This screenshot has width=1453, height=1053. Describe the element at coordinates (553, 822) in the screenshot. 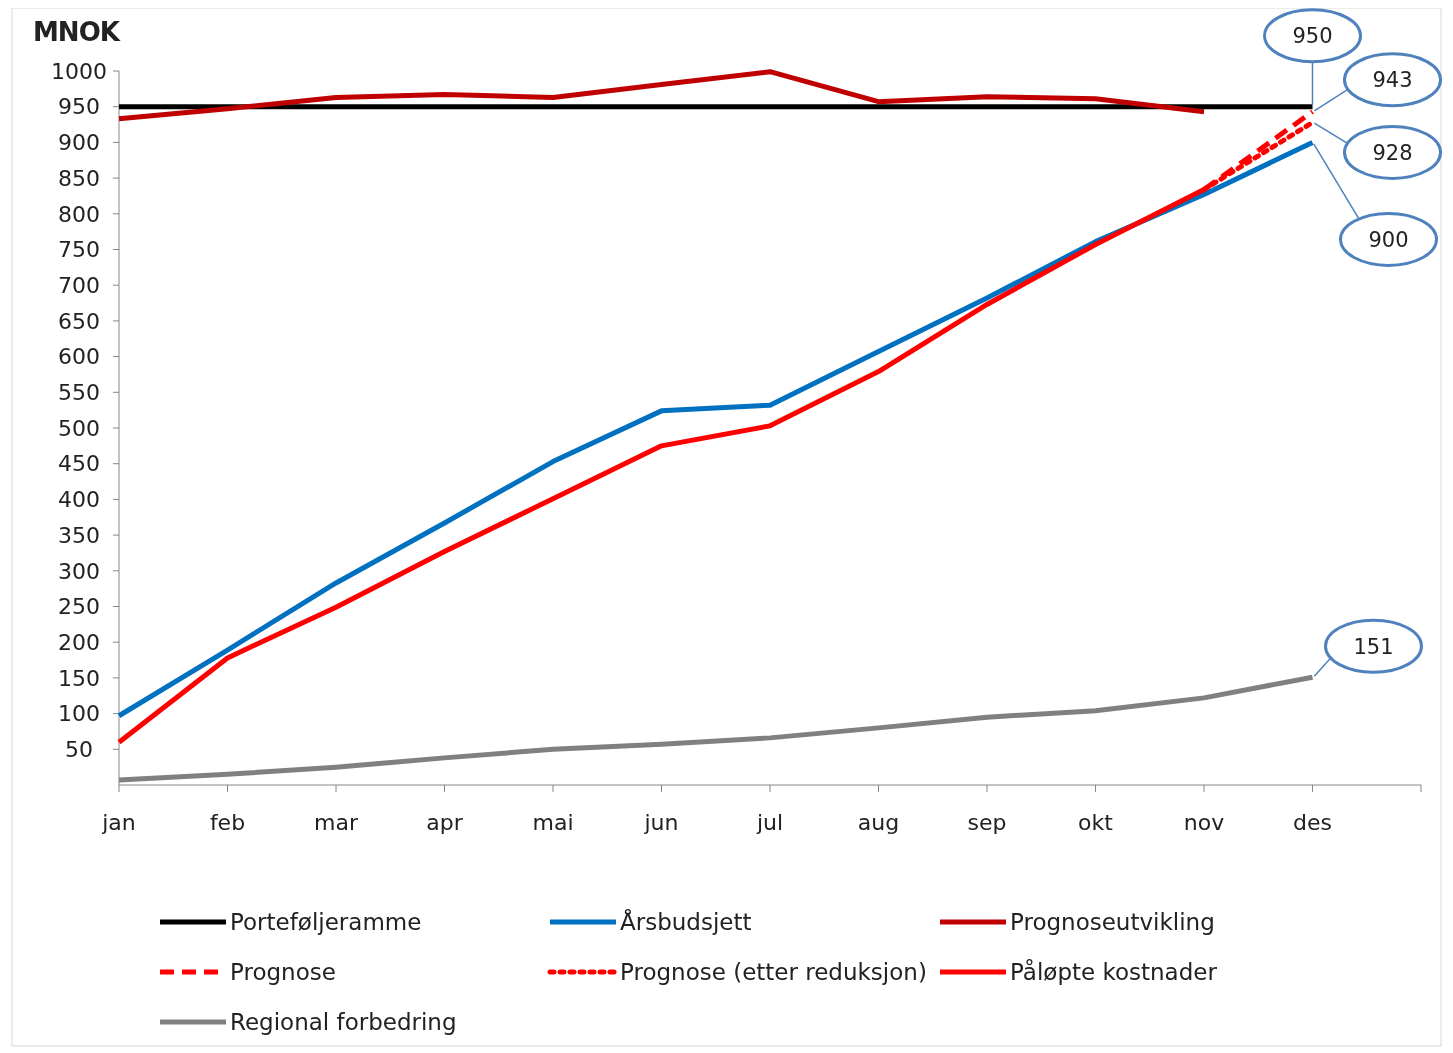

I see `x-tick-label: mai` at that location.